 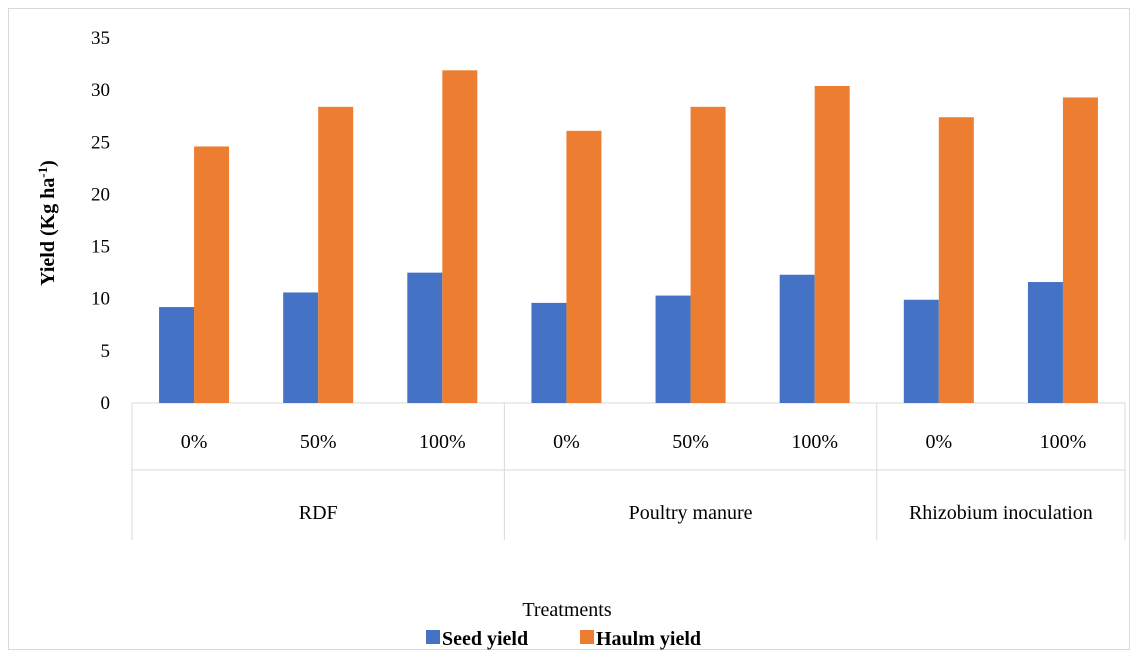 I want to click on x-axis-group-labels: RDF Poultry manure Rhizobium inoculation, so click(x=696, y=513).